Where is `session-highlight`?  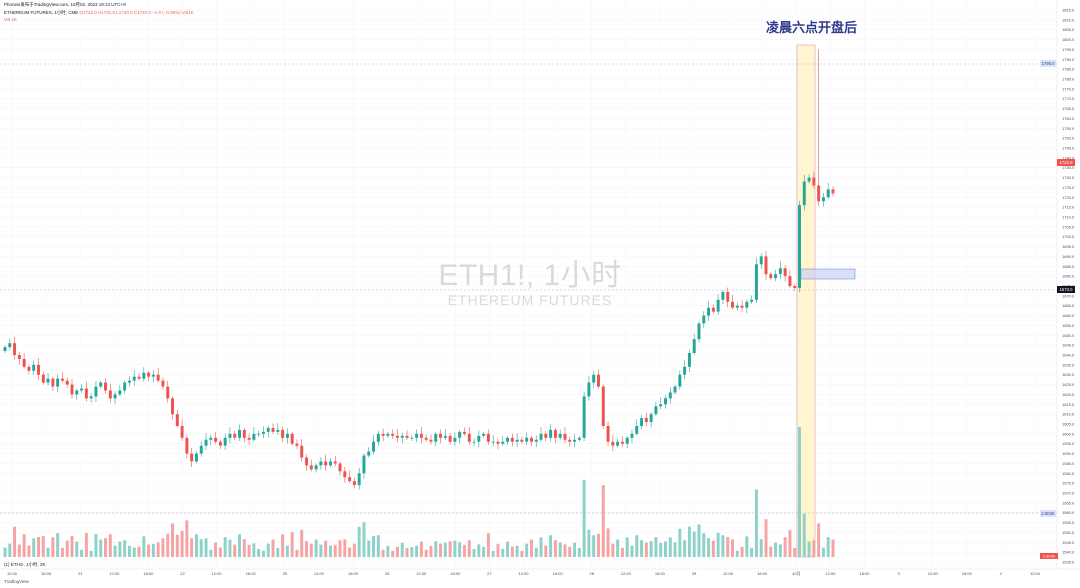 session-highlight is located at coordinates (806, 301).